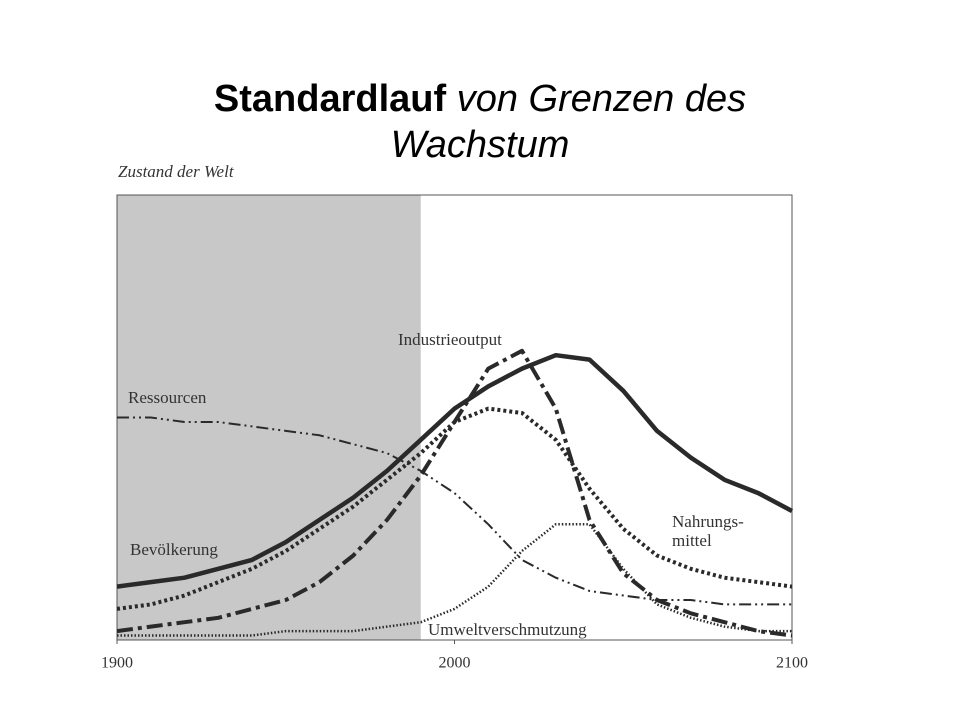 This screenshot has height=720, width=960. Describe the element at coordinates (117, 663) in the screenshot. I see `x-tick-label: 1900` at that location.